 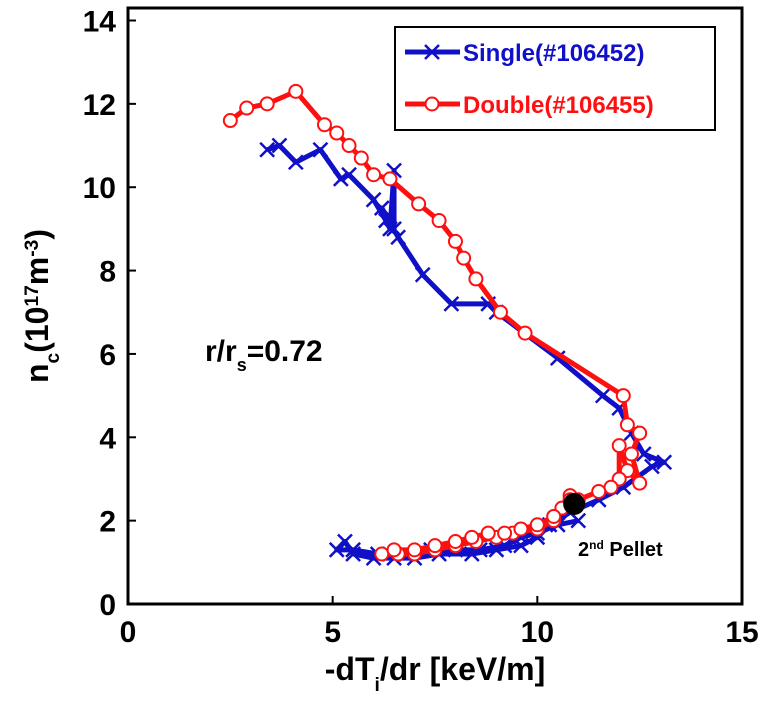 What do you see at coordinates (555, 78) in the screenshot?
I see `legend-box` at bounding box center [555, 78].